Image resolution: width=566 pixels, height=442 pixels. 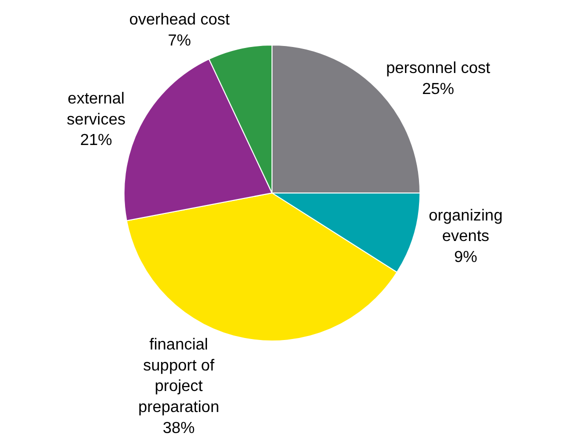 What do you see at coordinates (438, 89) in the screenshot?
I see `data-label: 25%` at bounding box center [438, 89].